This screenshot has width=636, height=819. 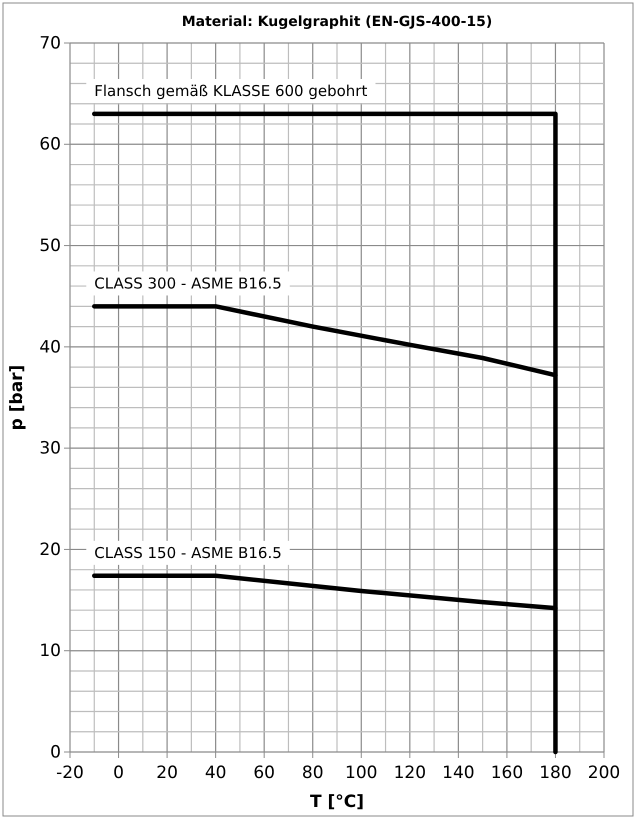 I want to click on y-tick-label: 70, so click(x=50, y=43).